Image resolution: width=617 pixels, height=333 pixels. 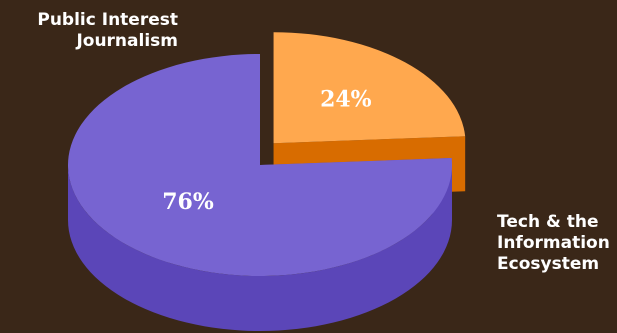 I want to click on slice-label-public-interest-journalism: Public Interest Journalism, so click(x=107, y=30).